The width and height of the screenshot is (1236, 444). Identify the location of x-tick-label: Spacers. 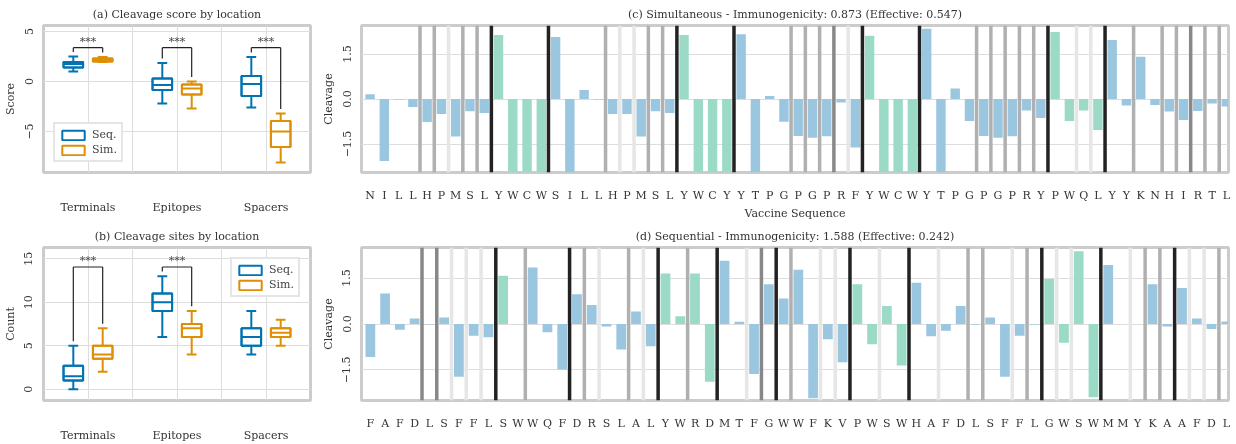
(266, 435).